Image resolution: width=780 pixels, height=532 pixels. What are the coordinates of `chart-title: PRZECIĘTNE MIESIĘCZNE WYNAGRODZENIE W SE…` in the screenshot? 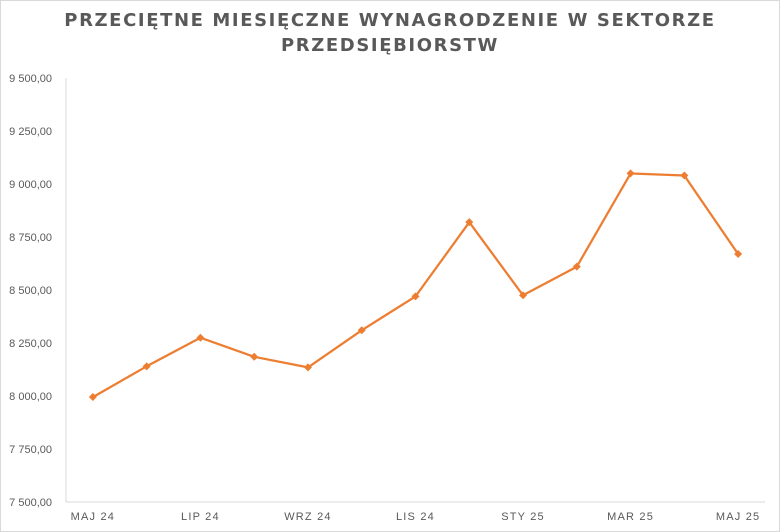 It's located at (390, 33).